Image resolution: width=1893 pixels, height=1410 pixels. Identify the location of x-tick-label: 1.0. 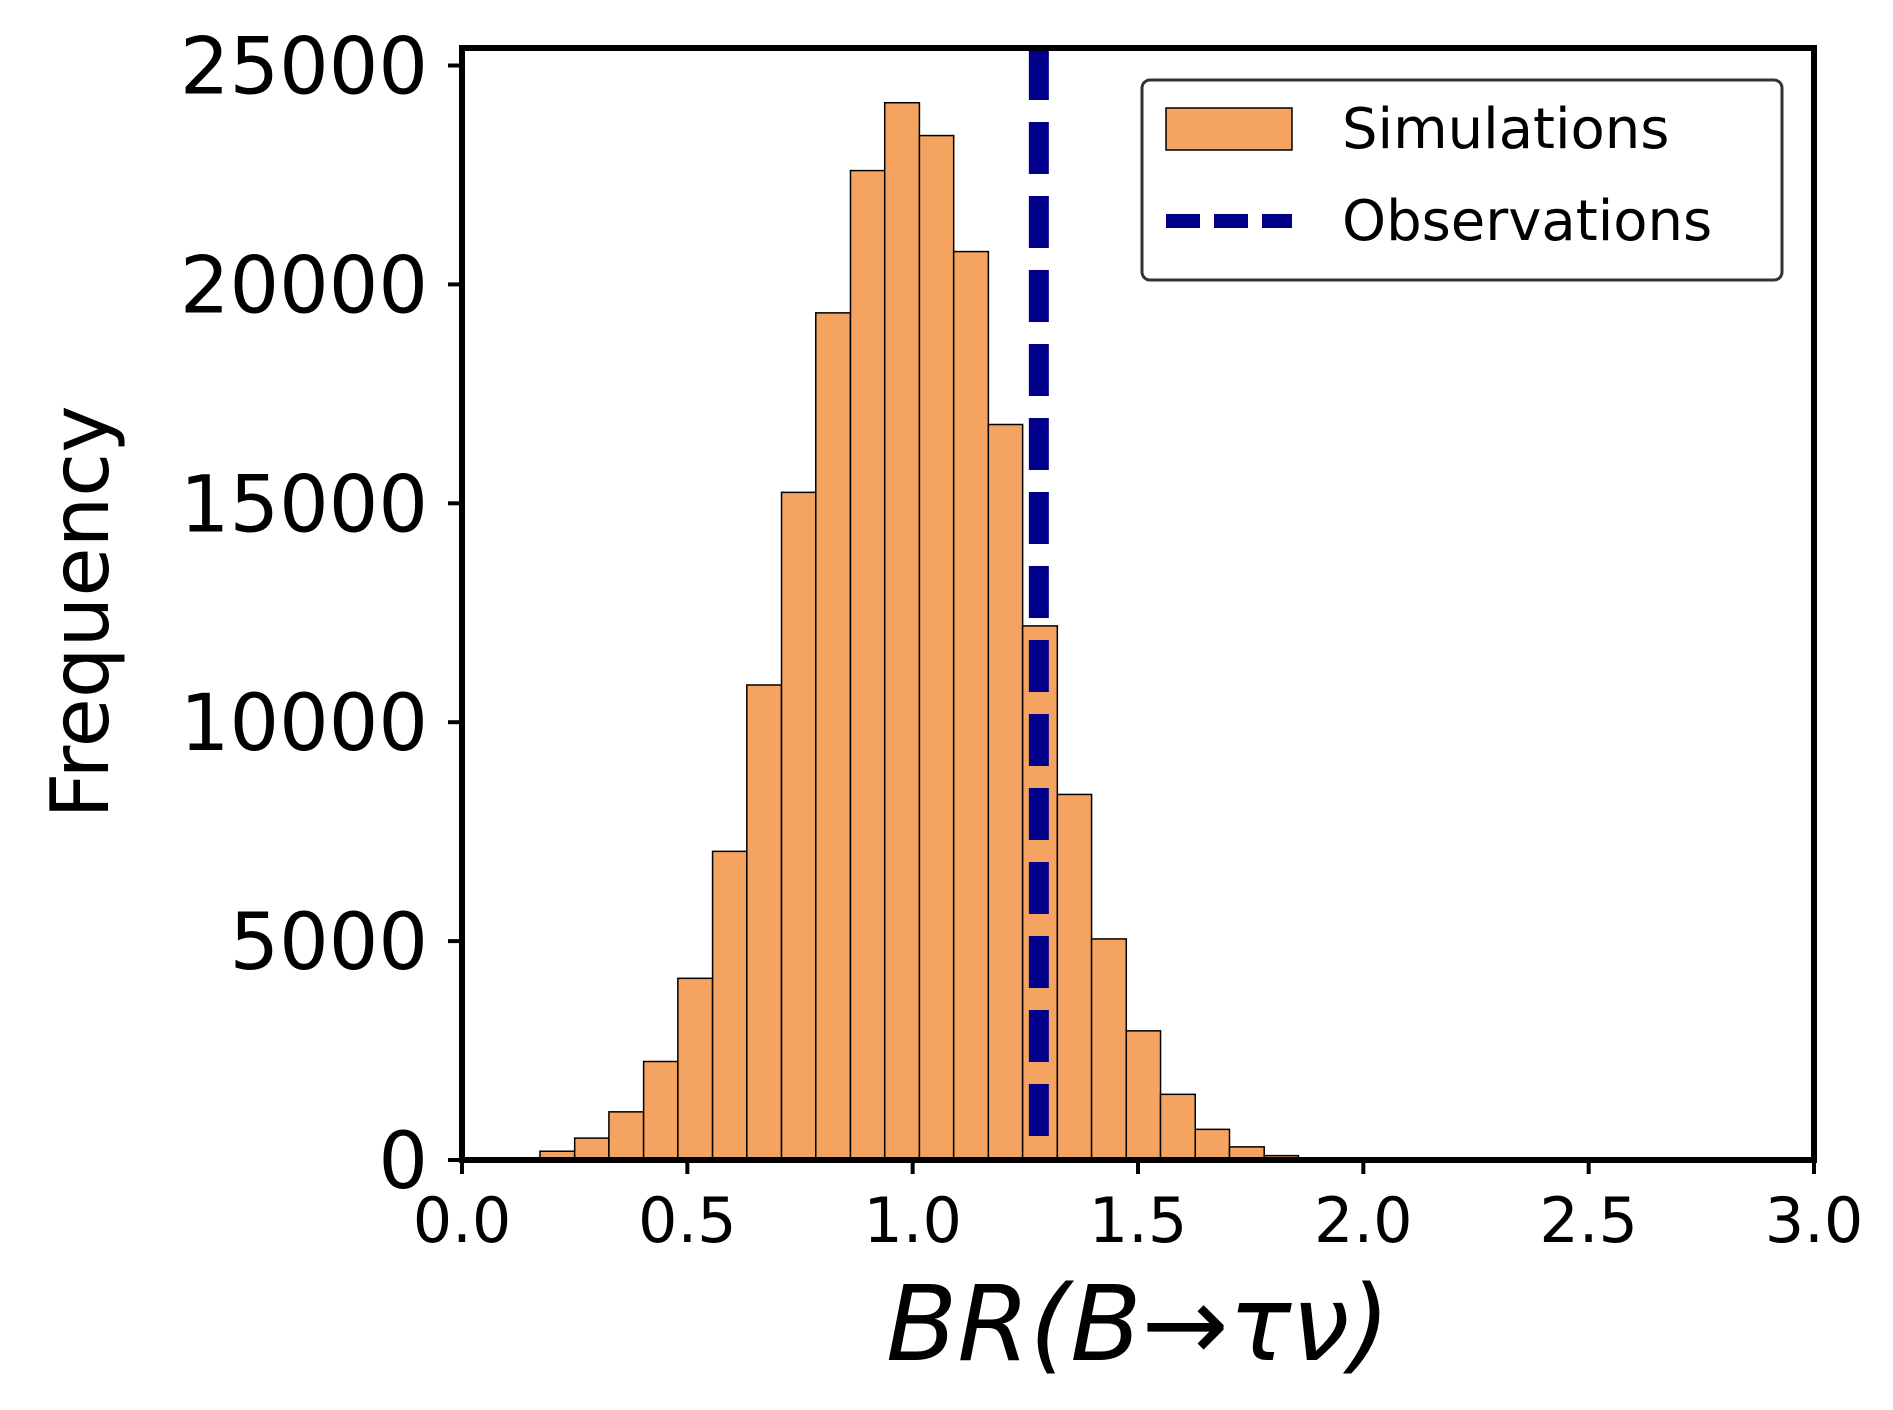
(912, 1220).